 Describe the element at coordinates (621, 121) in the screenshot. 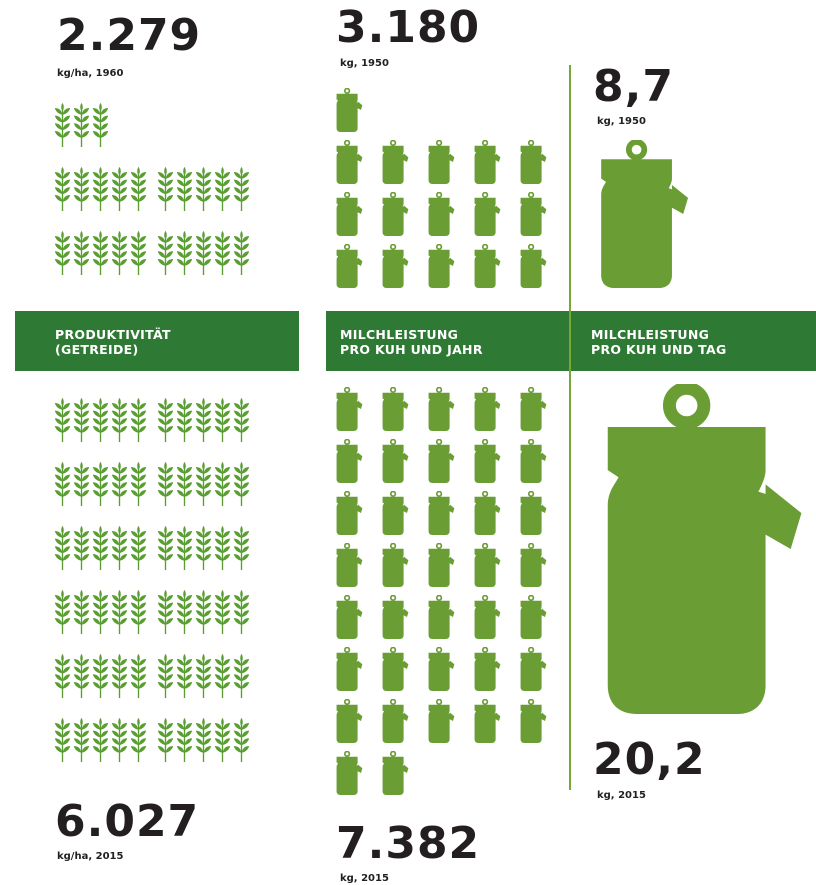

I see `milk-day-unit-1950: kg, 1950` at that location.